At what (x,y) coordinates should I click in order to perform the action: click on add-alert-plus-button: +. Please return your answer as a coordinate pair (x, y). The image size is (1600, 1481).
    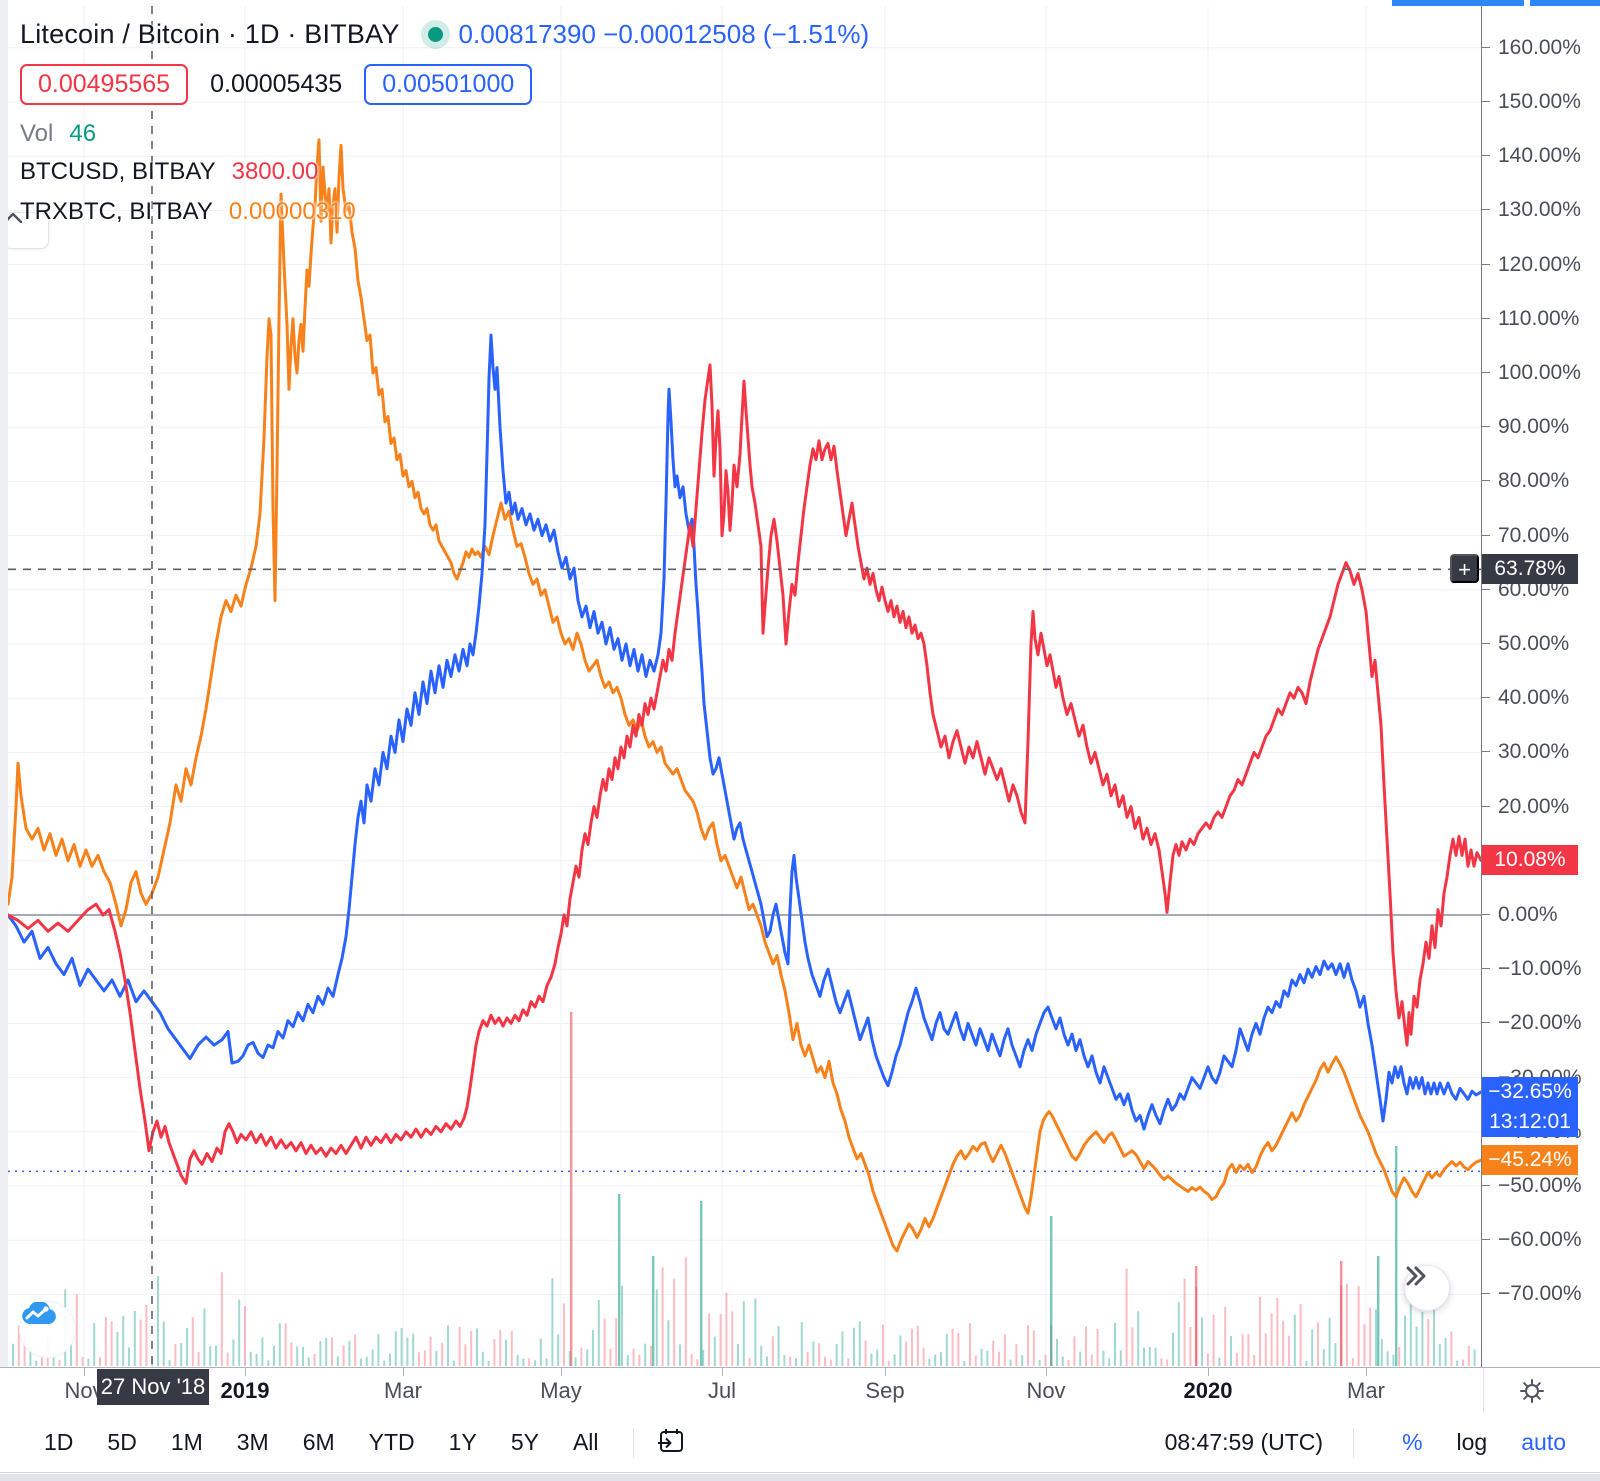
    Looking at the image, I should click on (1464, 569).